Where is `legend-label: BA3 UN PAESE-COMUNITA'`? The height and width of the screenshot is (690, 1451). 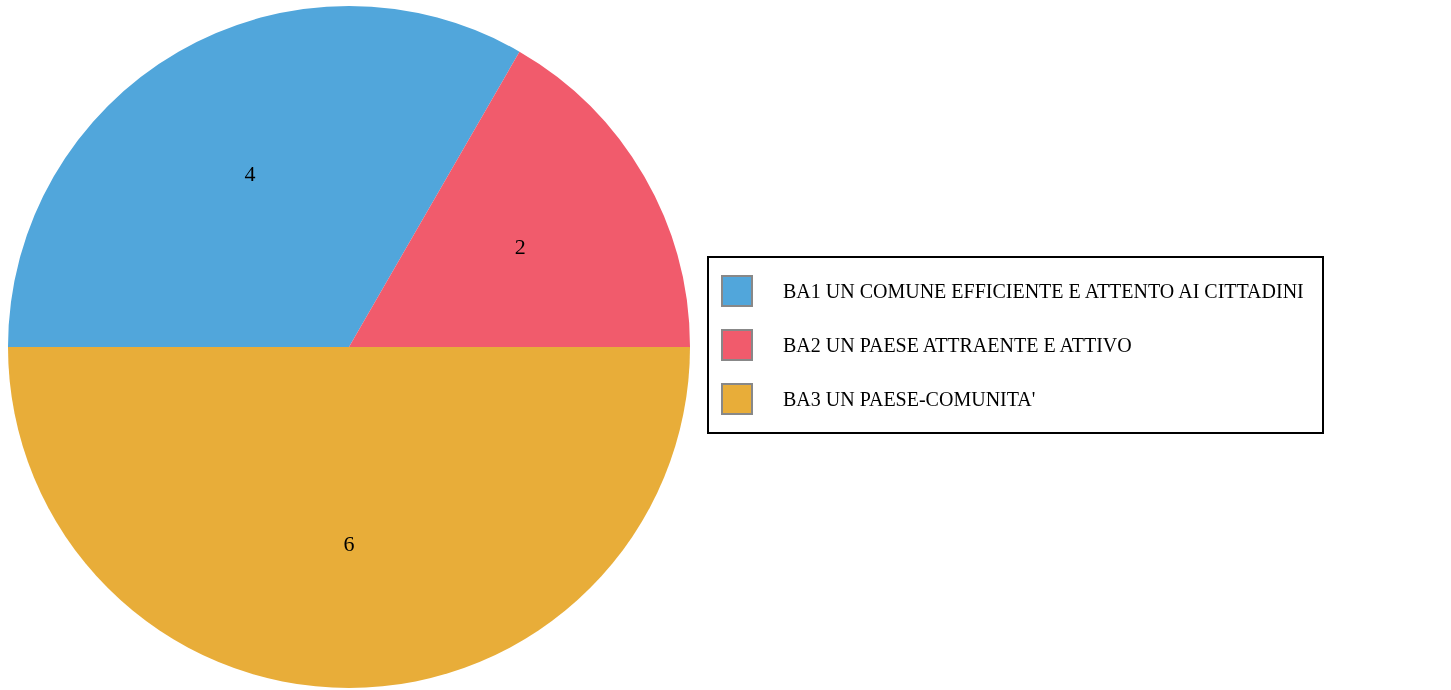 legend-label: BA3 UN PAESE-COMUNITA' is located at coordinates (909, 399).